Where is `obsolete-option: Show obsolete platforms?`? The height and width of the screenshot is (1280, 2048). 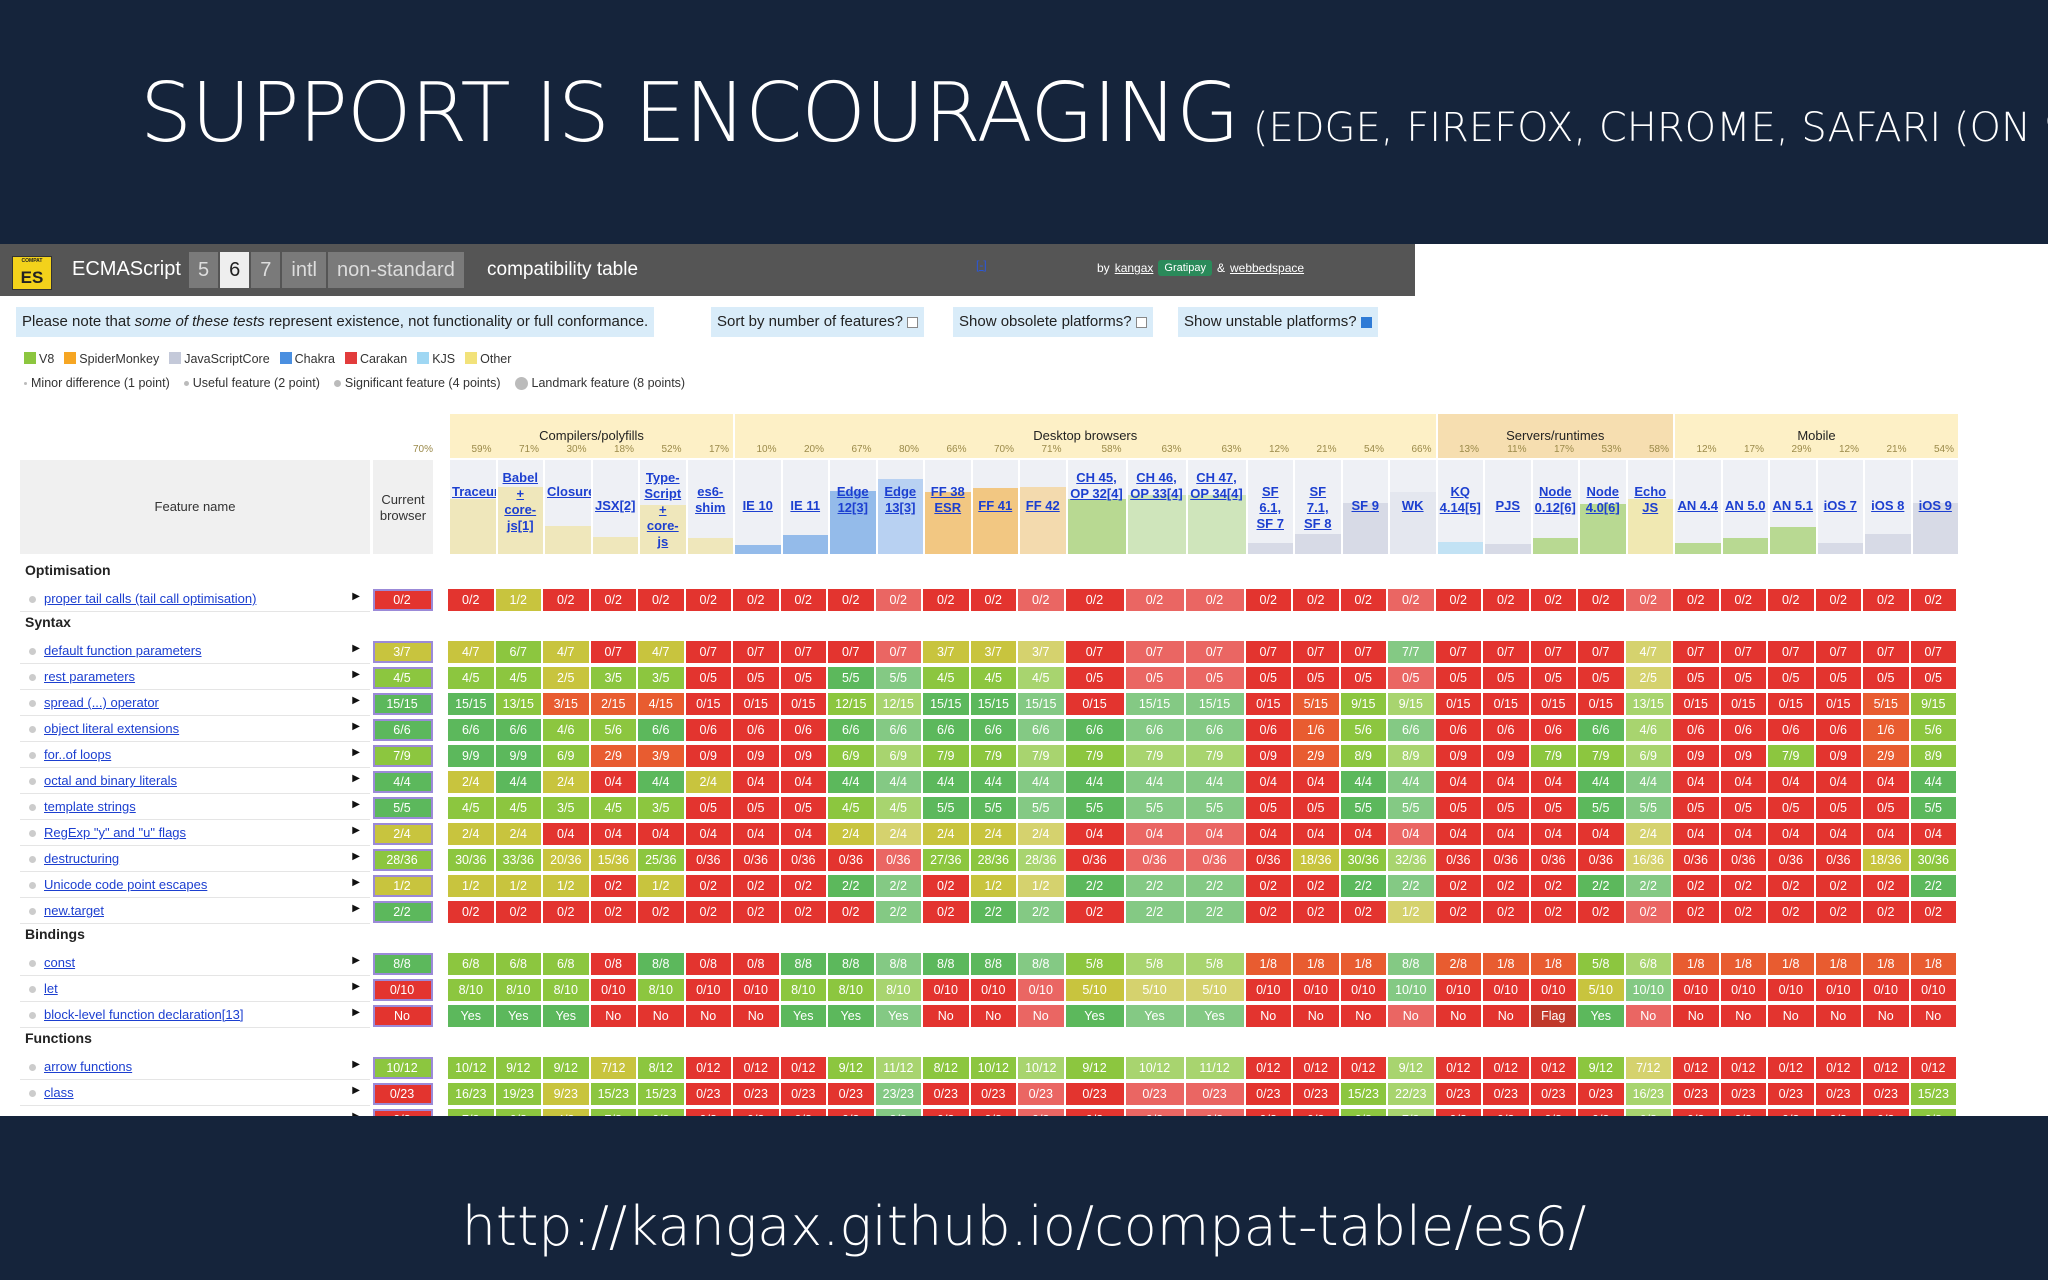 obsolete-option: Show obsolete platforms? is located at coordinates (1053, 322).